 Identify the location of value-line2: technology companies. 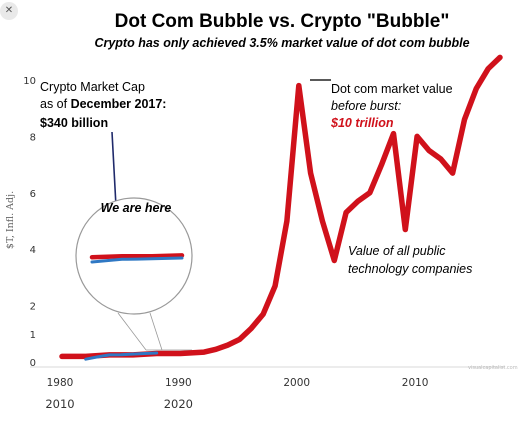
(410, 269).